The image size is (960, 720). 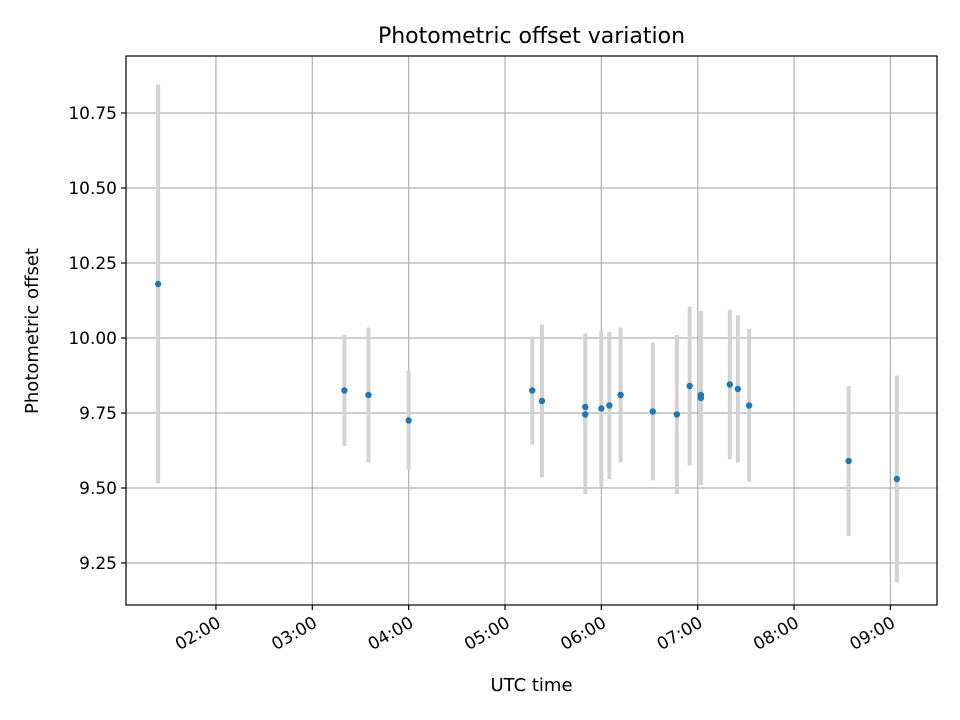 I want to click on chart-title: Photometric offset variation, so click(x=531, y=36).